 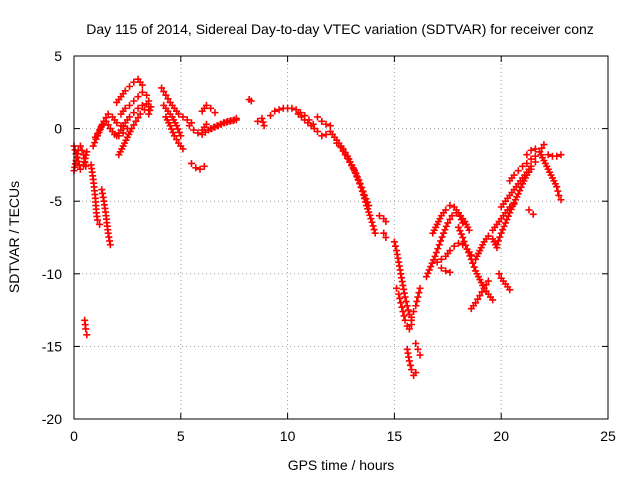 What do you see at coordinates (58, 56) in the screenshot?
I see `y-tick-label: 5` at bounding box center [58, 56].